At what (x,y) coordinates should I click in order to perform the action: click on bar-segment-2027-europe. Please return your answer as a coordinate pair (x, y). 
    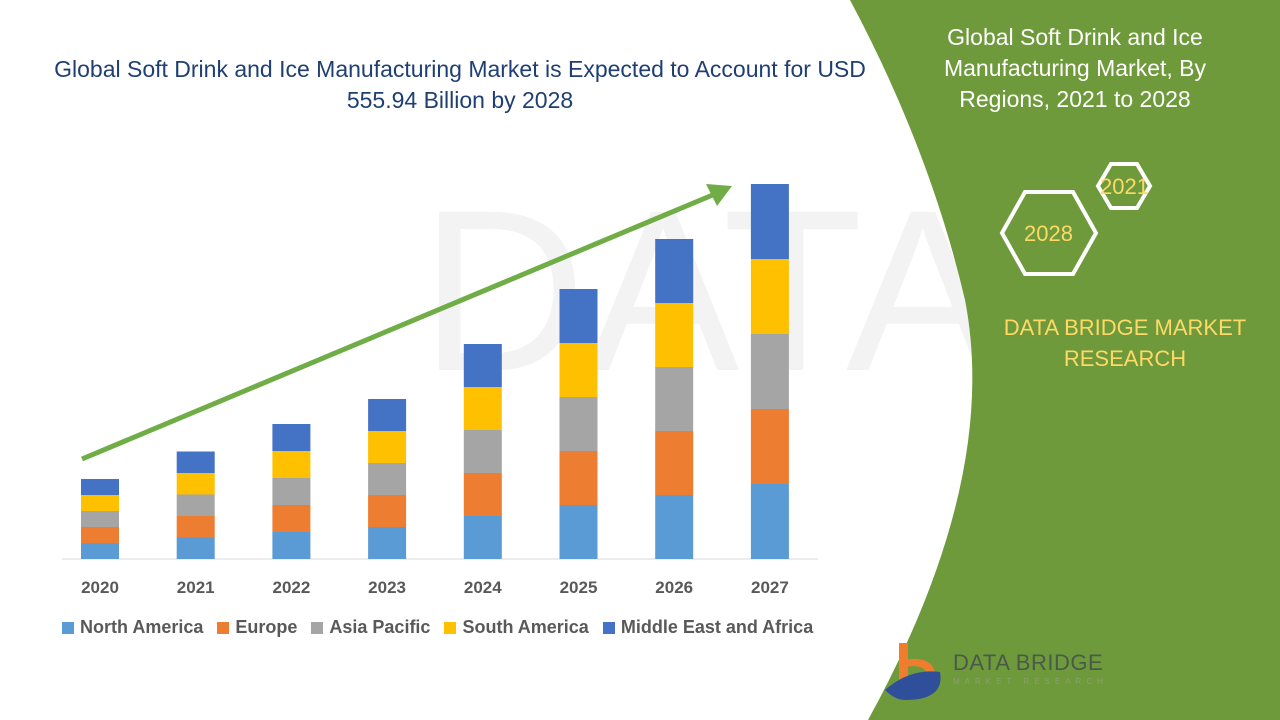
    Looking at the image, I should click on (769, 446).